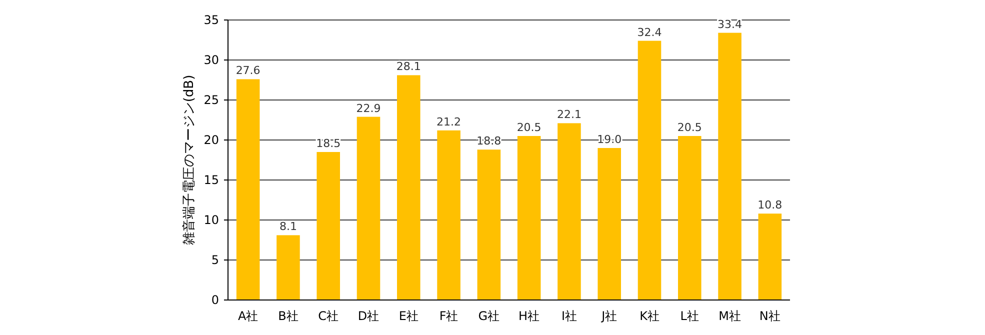  What do you see at coordinates (248, 71) in the screenshot?
I see `data-label: 27.6` at bounding box center [248, 71].